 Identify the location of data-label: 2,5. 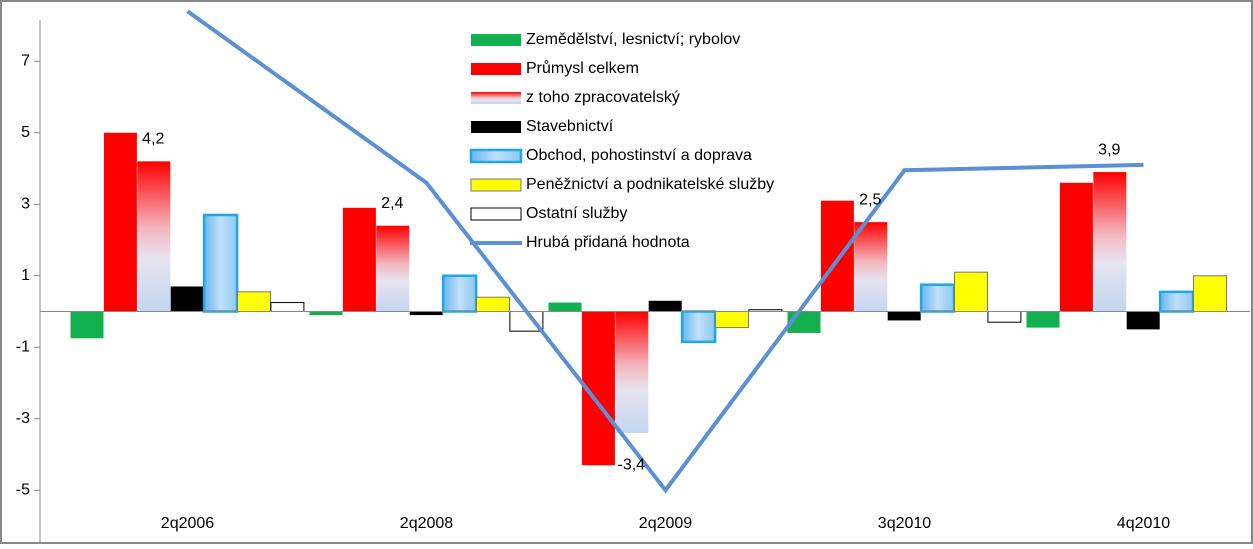
(870, 199).